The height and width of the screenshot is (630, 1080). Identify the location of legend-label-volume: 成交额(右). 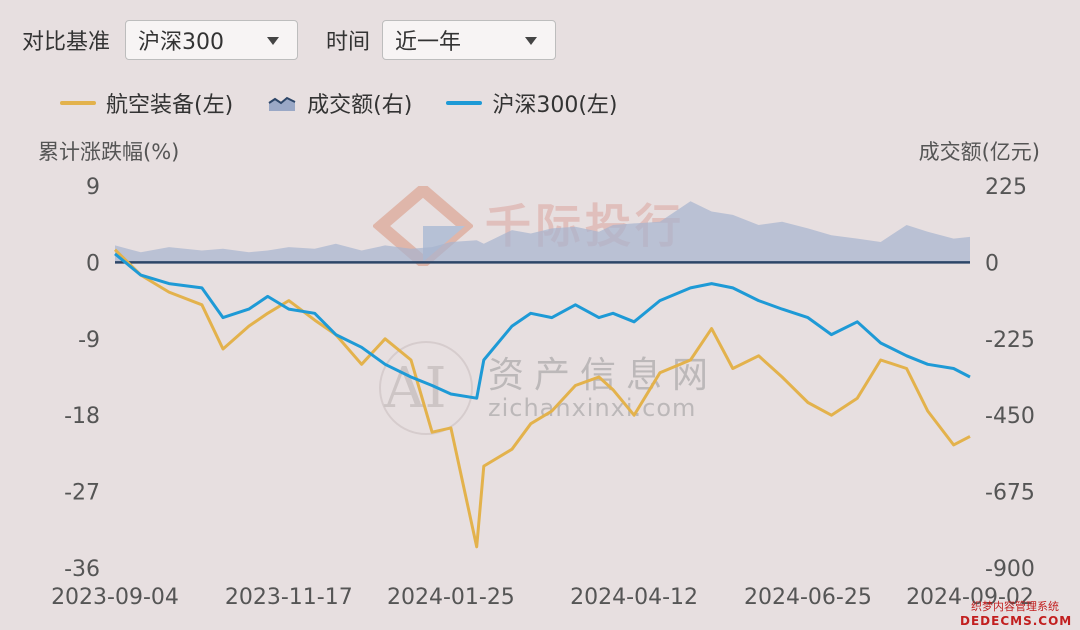
(360, 105).